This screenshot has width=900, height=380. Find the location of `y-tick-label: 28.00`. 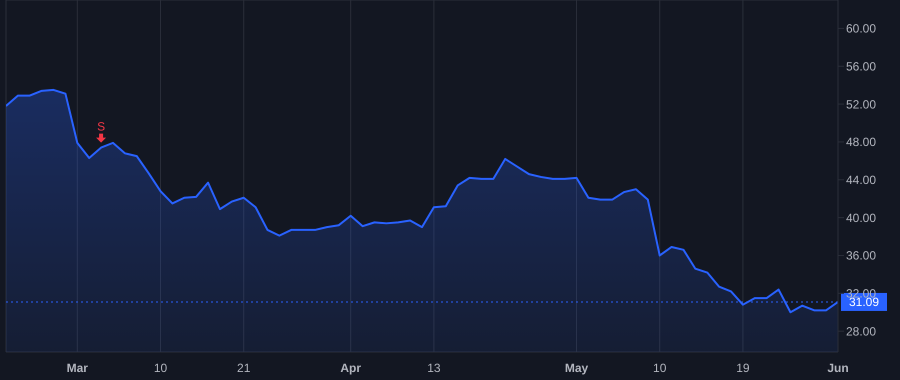

y-tick-label: 28.00 is located at coordinates (861, 331).